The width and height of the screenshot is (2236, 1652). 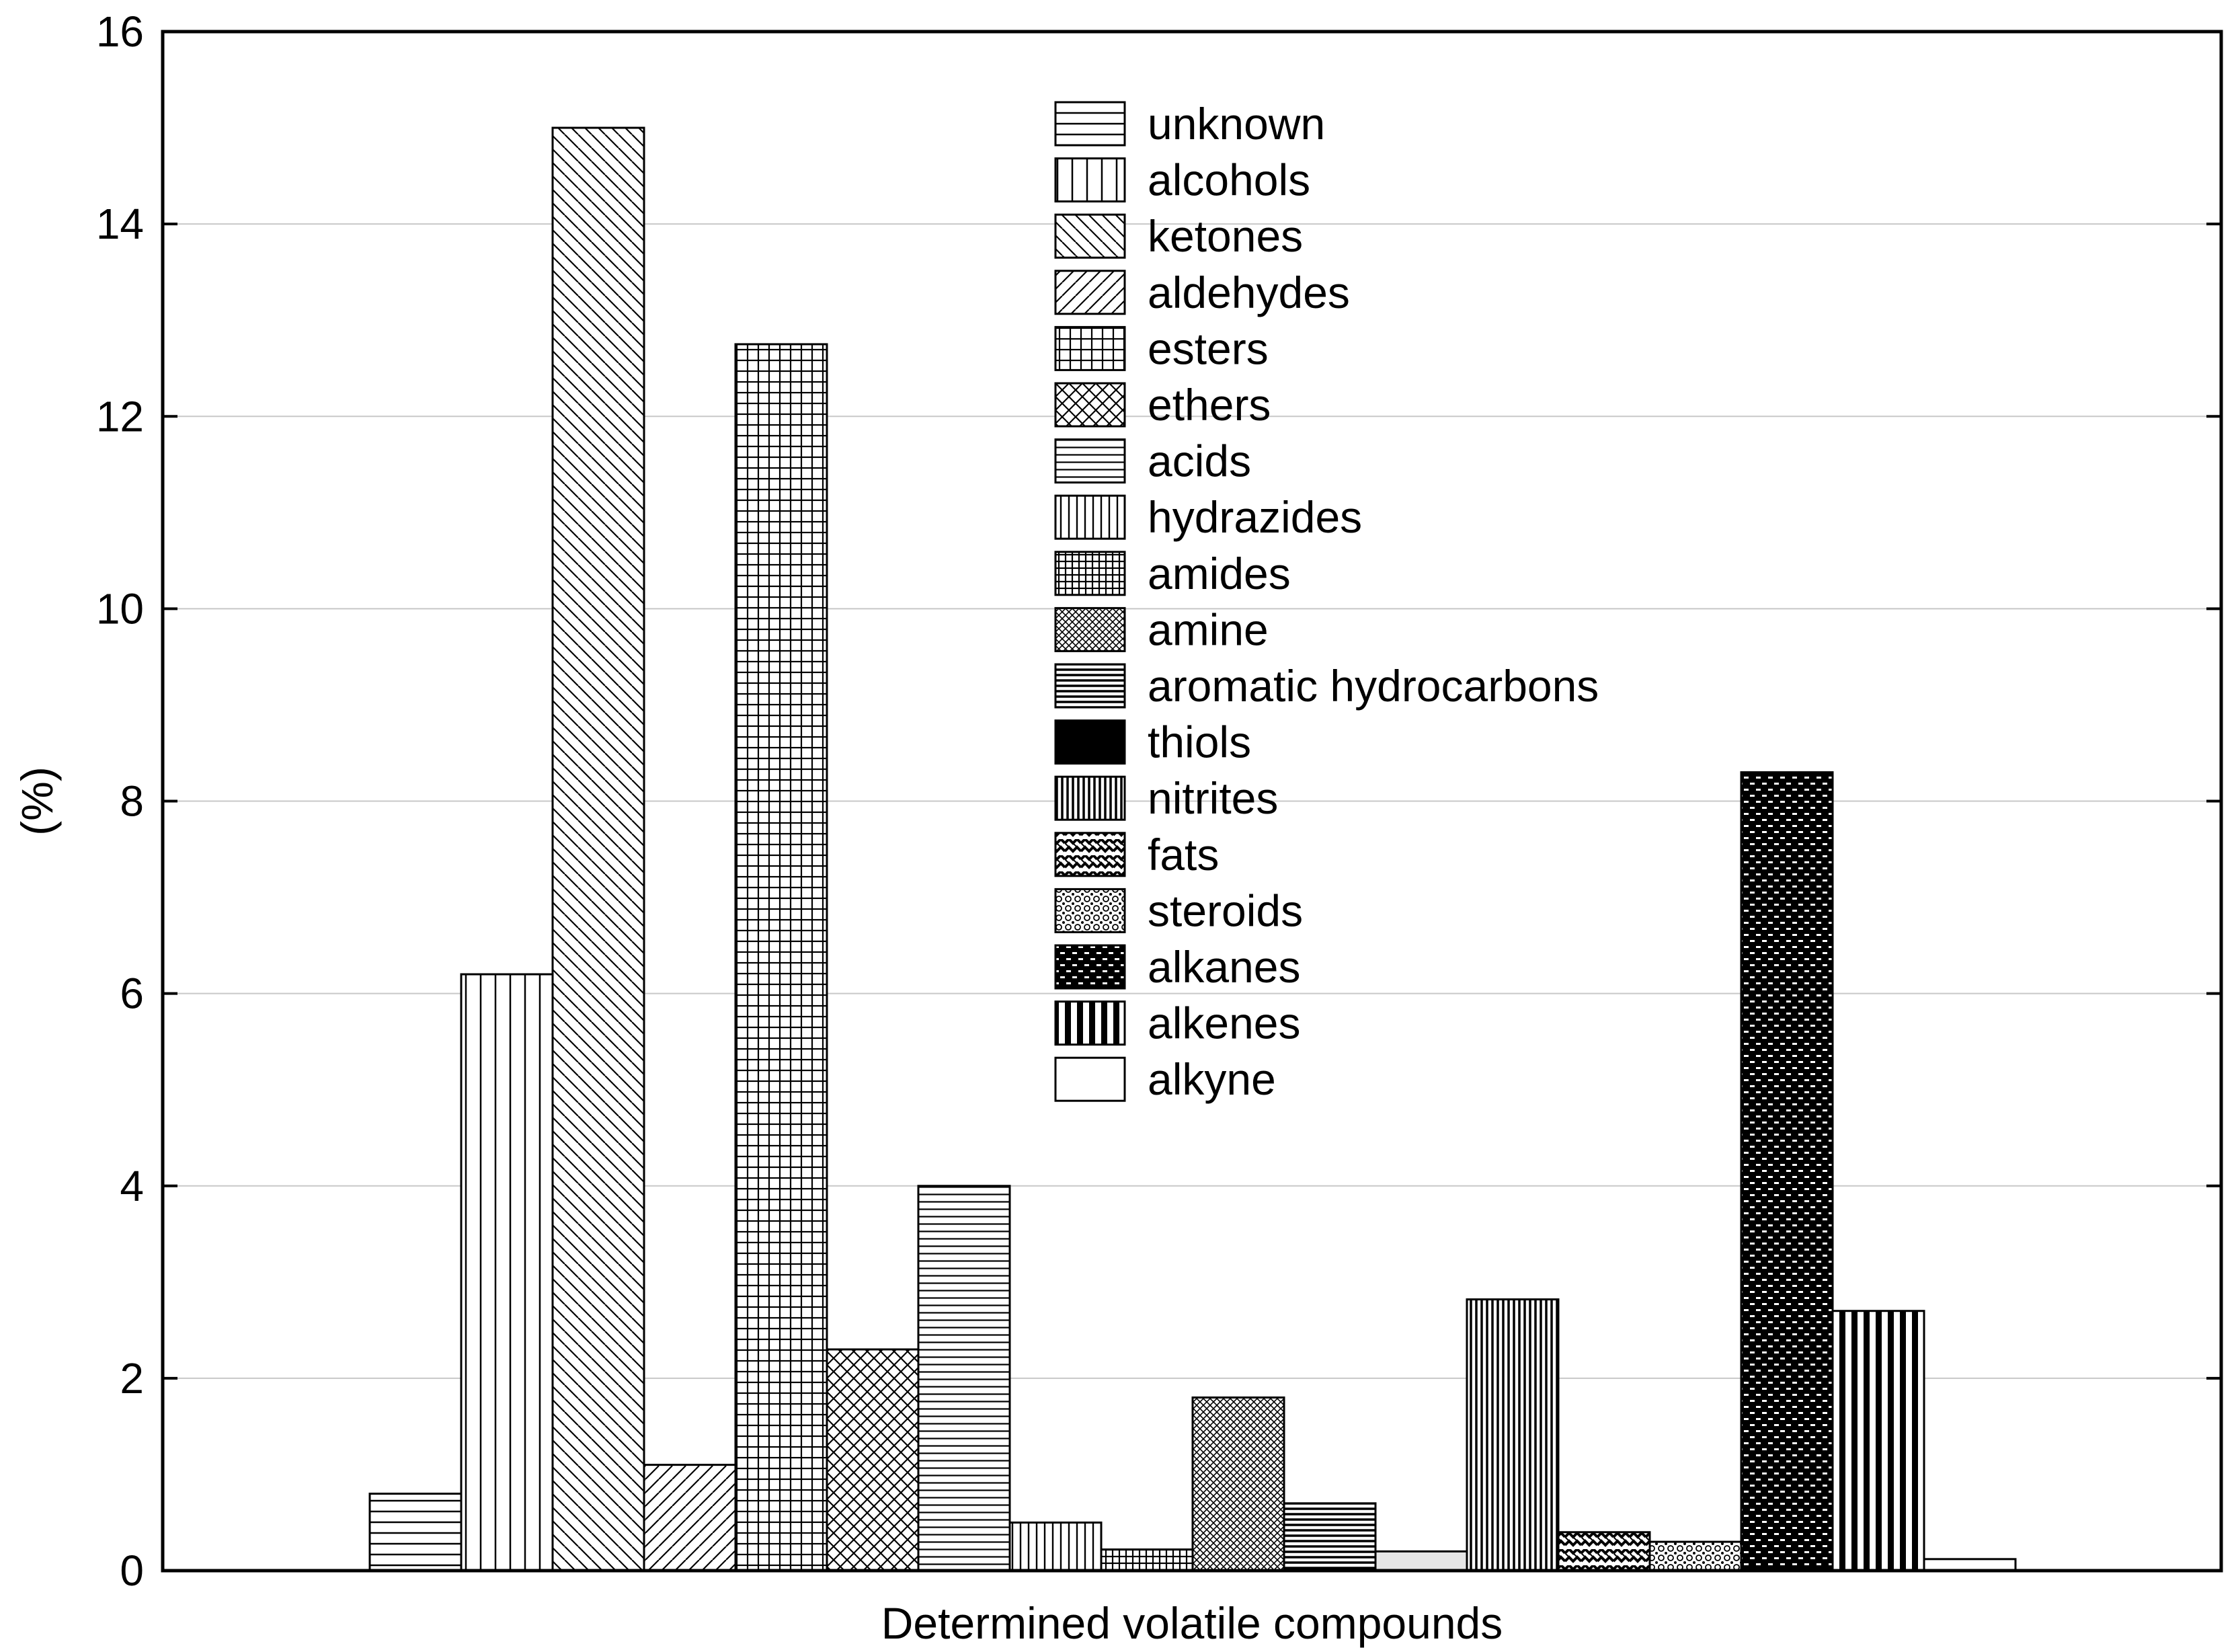 What do you see at coordinates (132, 1570) in the screenshot?
I see `y-tick-label: 0` at bounding box center [132, 1570].